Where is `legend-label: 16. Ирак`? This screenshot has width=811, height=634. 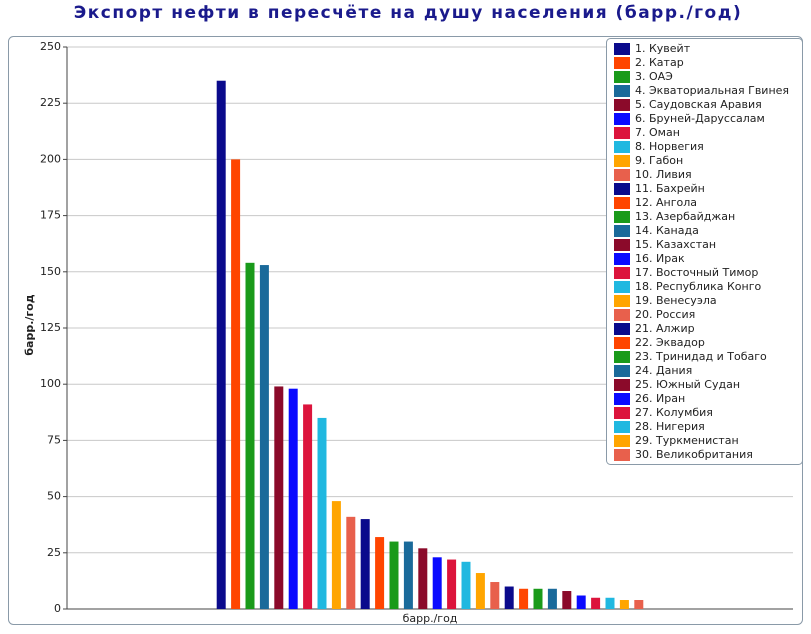 legend-label: 16. Ирак is located at coordinates (660, 258).